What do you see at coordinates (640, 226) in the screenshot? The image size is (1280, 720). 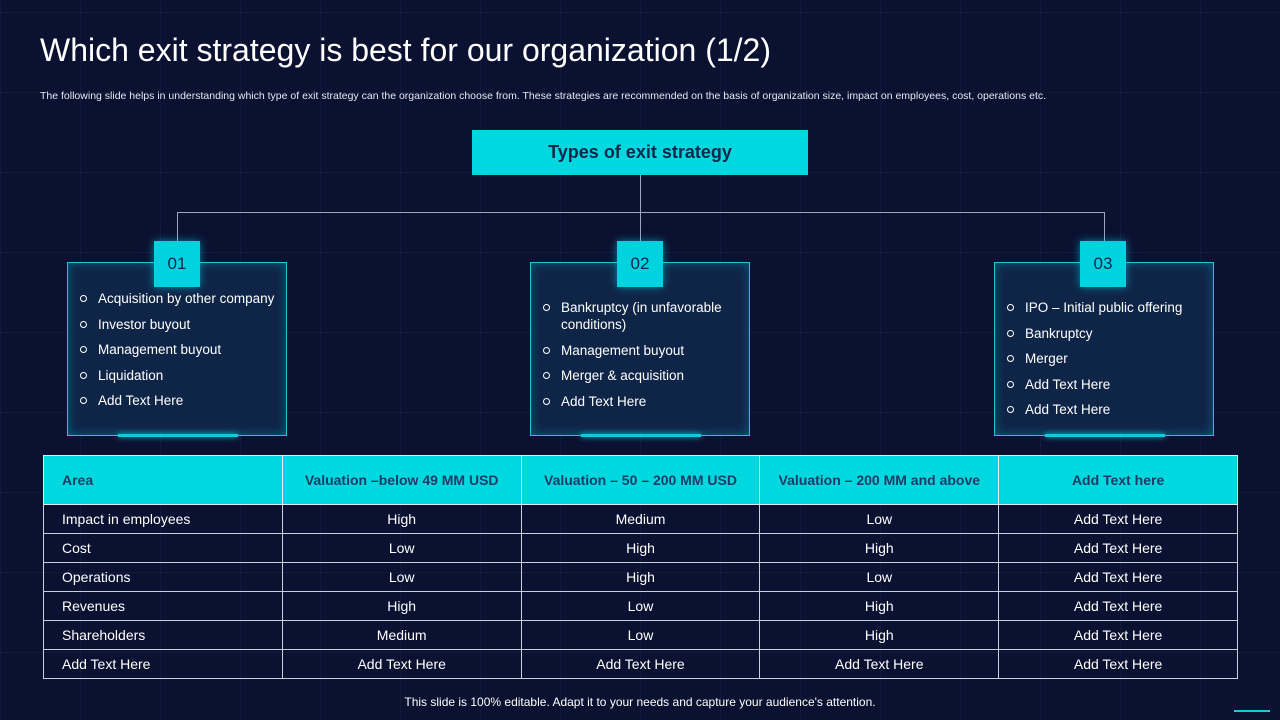 I see `connector-center` at bounding box center [640, 226].